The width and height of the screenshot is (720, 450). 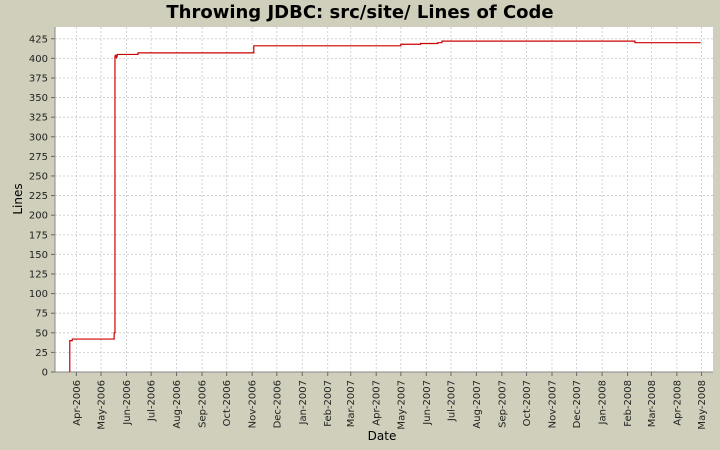 I want to click on x-tick-label: Aug-2007, so click(x=477, y=404).